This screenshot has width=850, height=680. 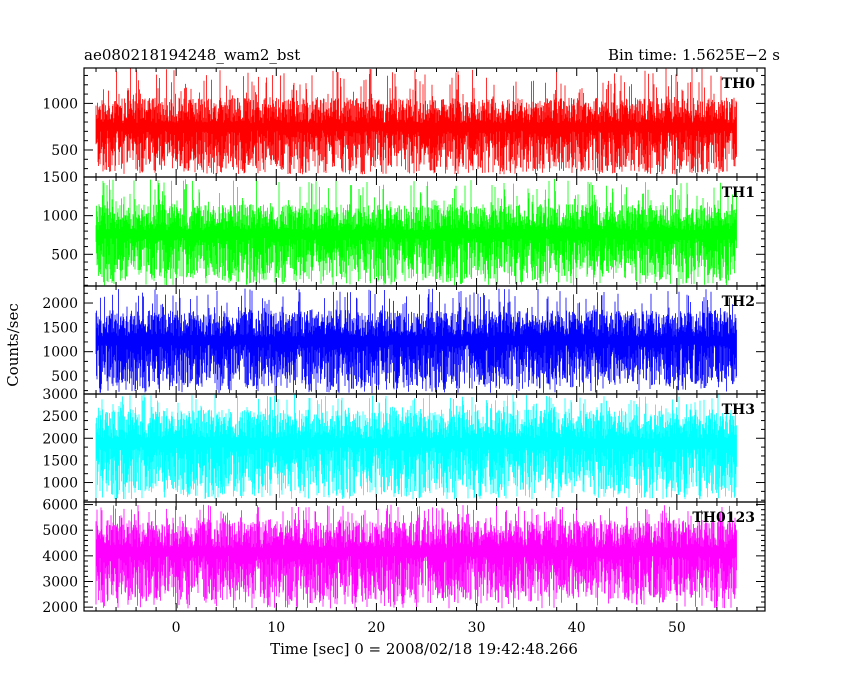 I want to click on panel-th1: 500 1000 1500 TH1, so click(x=404, y=228).